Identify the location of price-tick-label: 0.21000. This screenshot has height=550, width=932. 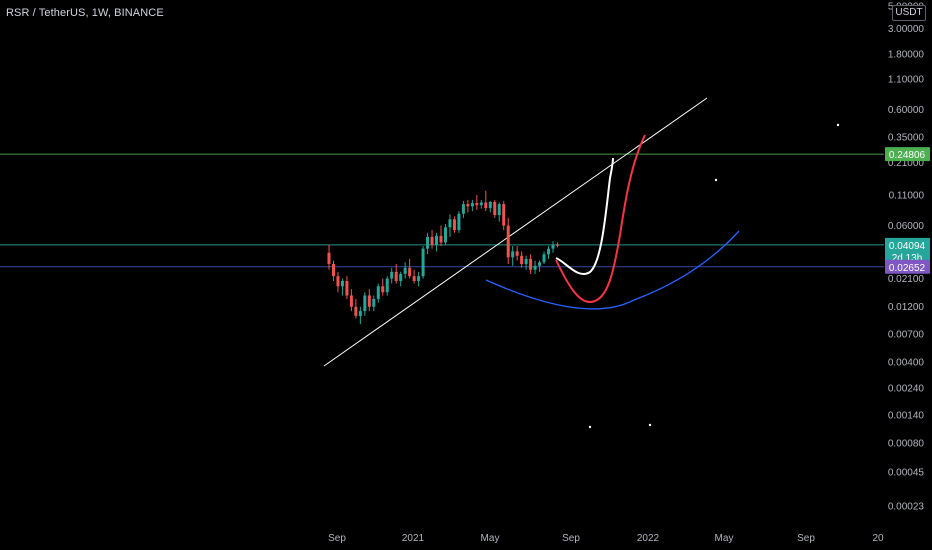
(906, 163).